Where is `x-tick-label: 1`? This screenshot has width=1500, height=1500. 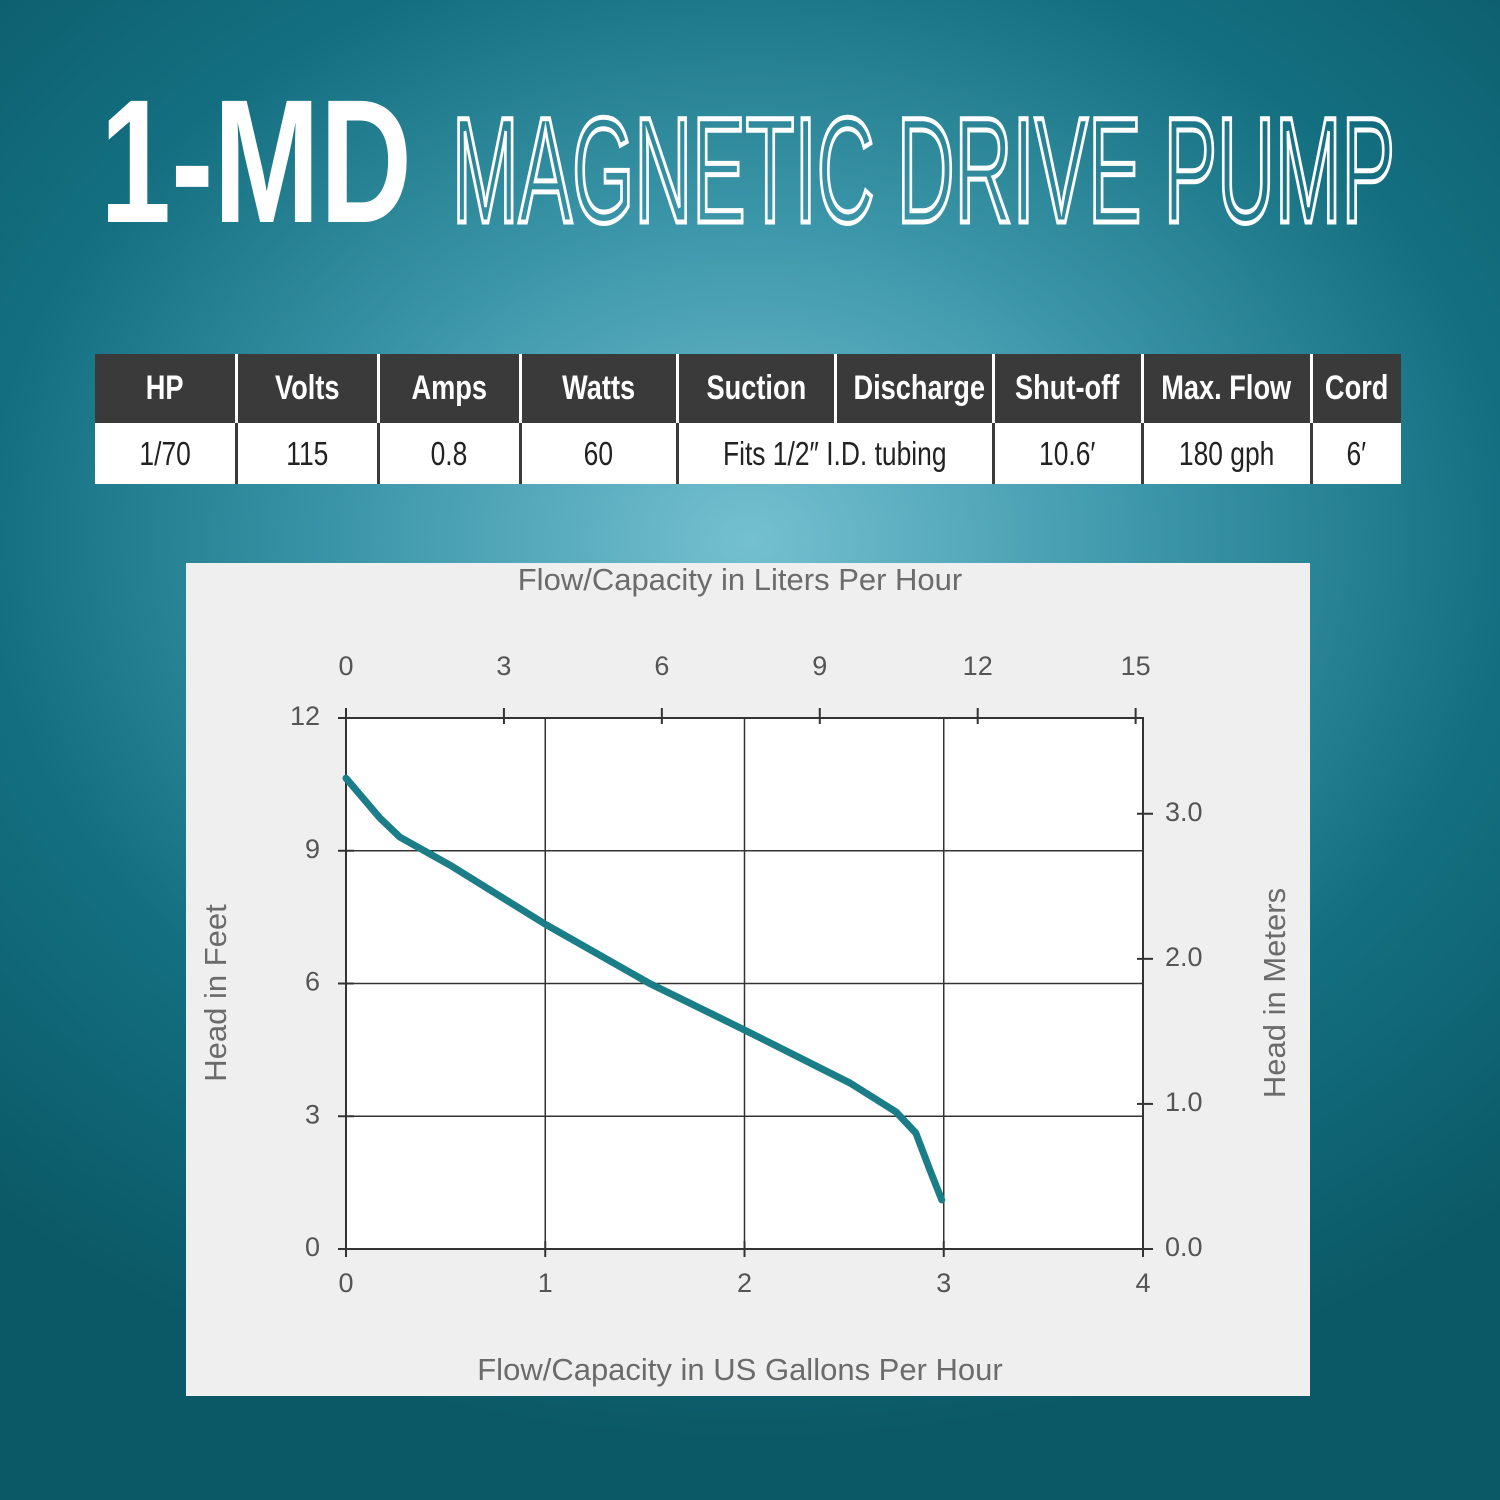
x-tick-label: 1 is located at coordinates (545, 1283).